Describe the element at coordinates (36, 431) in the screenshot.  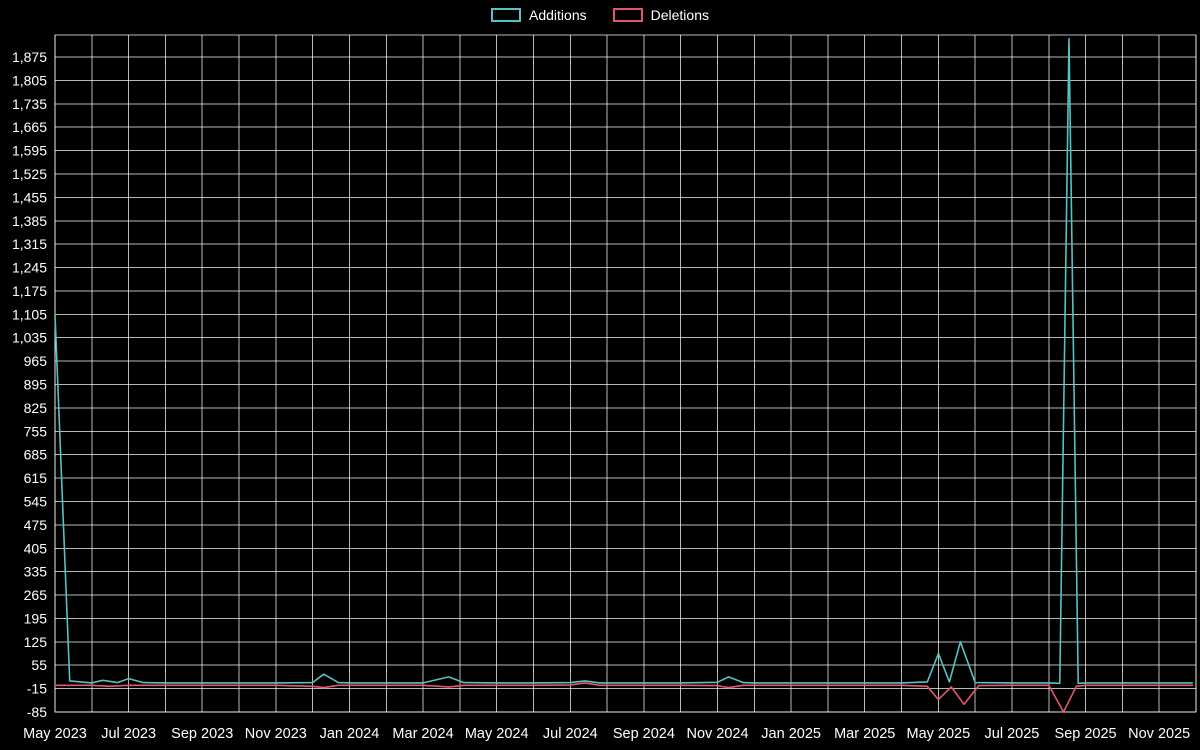
I see `y-tick-label: 755` at that location.